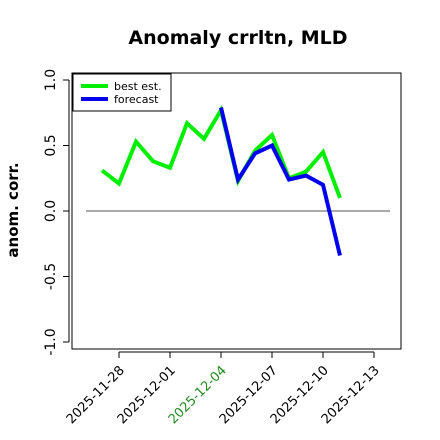  Describe the element at coordinates (138, 86) in the screenshot. I see `legend-label: best est.` at that location.